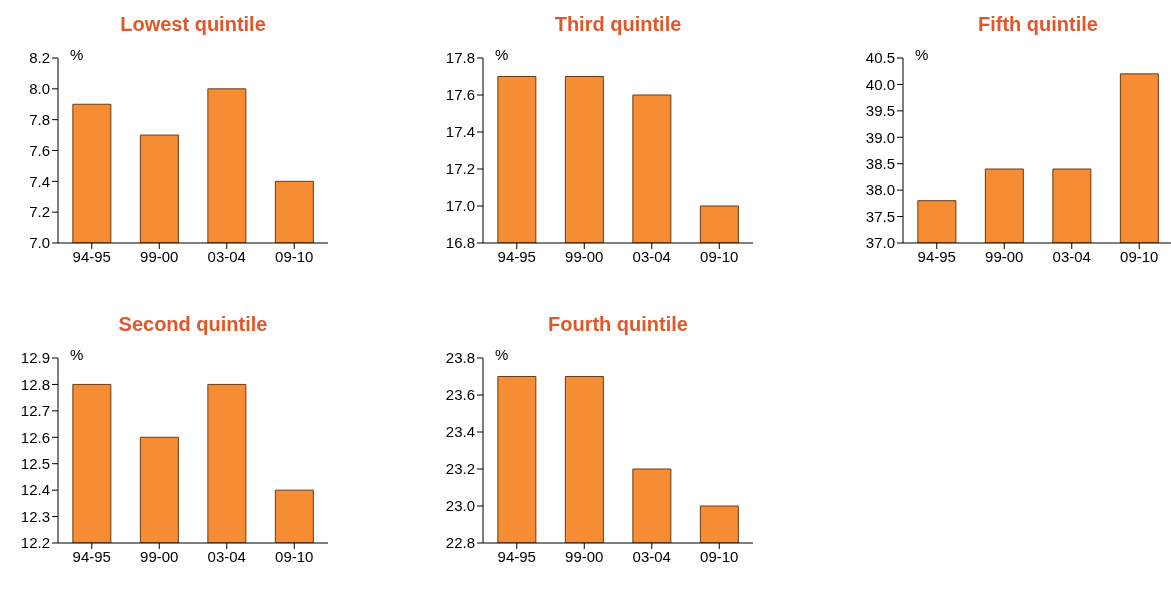 Image resolution: width=1171 pixels, height=599 pixels. Describe the element at coordinates (39, 89) in the screenshot. I see `y-tick-label: 8.0` at that location.